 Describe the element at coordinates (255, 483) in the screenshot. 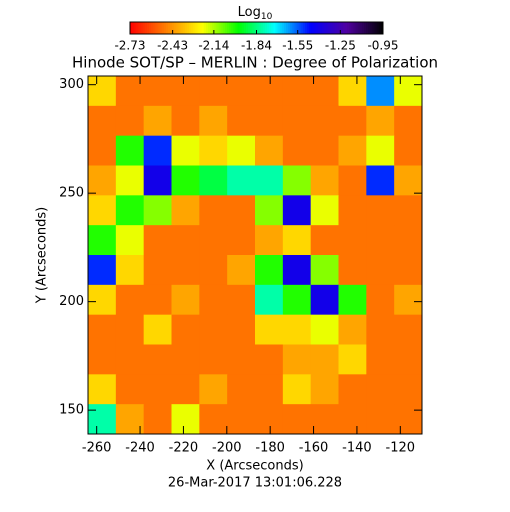

I see `footer: 26-Mar-2017 13:01:06.228` at that location.